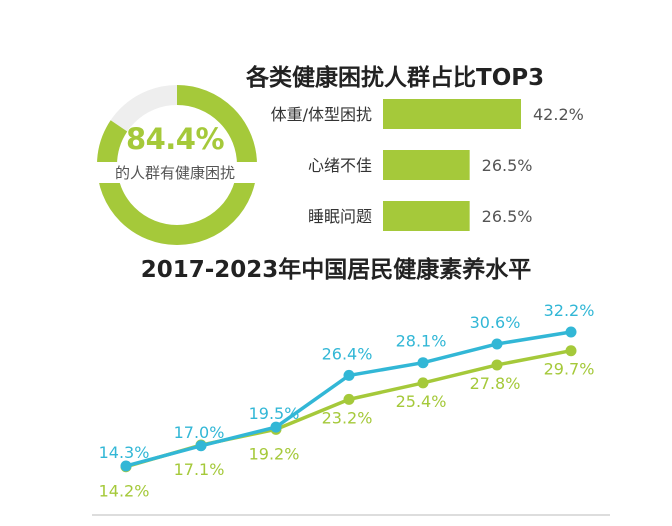 The height and width of the screenshot is (526, 672). What do you see at coordinates (321, 114) in the screenshot?
I see `bar-category-label: 体重/体型困扰` at bounding box center [321, 114].